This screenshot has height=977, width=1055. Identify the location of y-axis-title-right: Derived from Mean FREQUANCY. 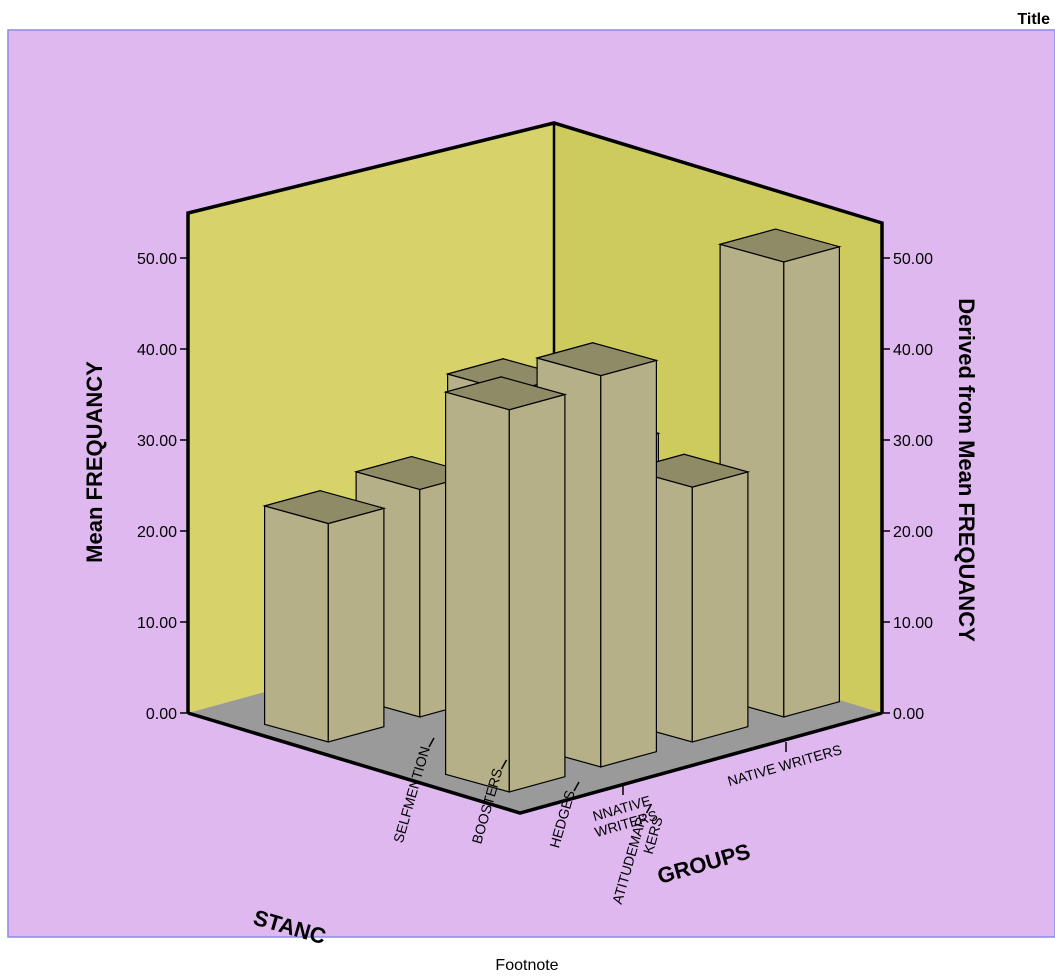
(966, 470).